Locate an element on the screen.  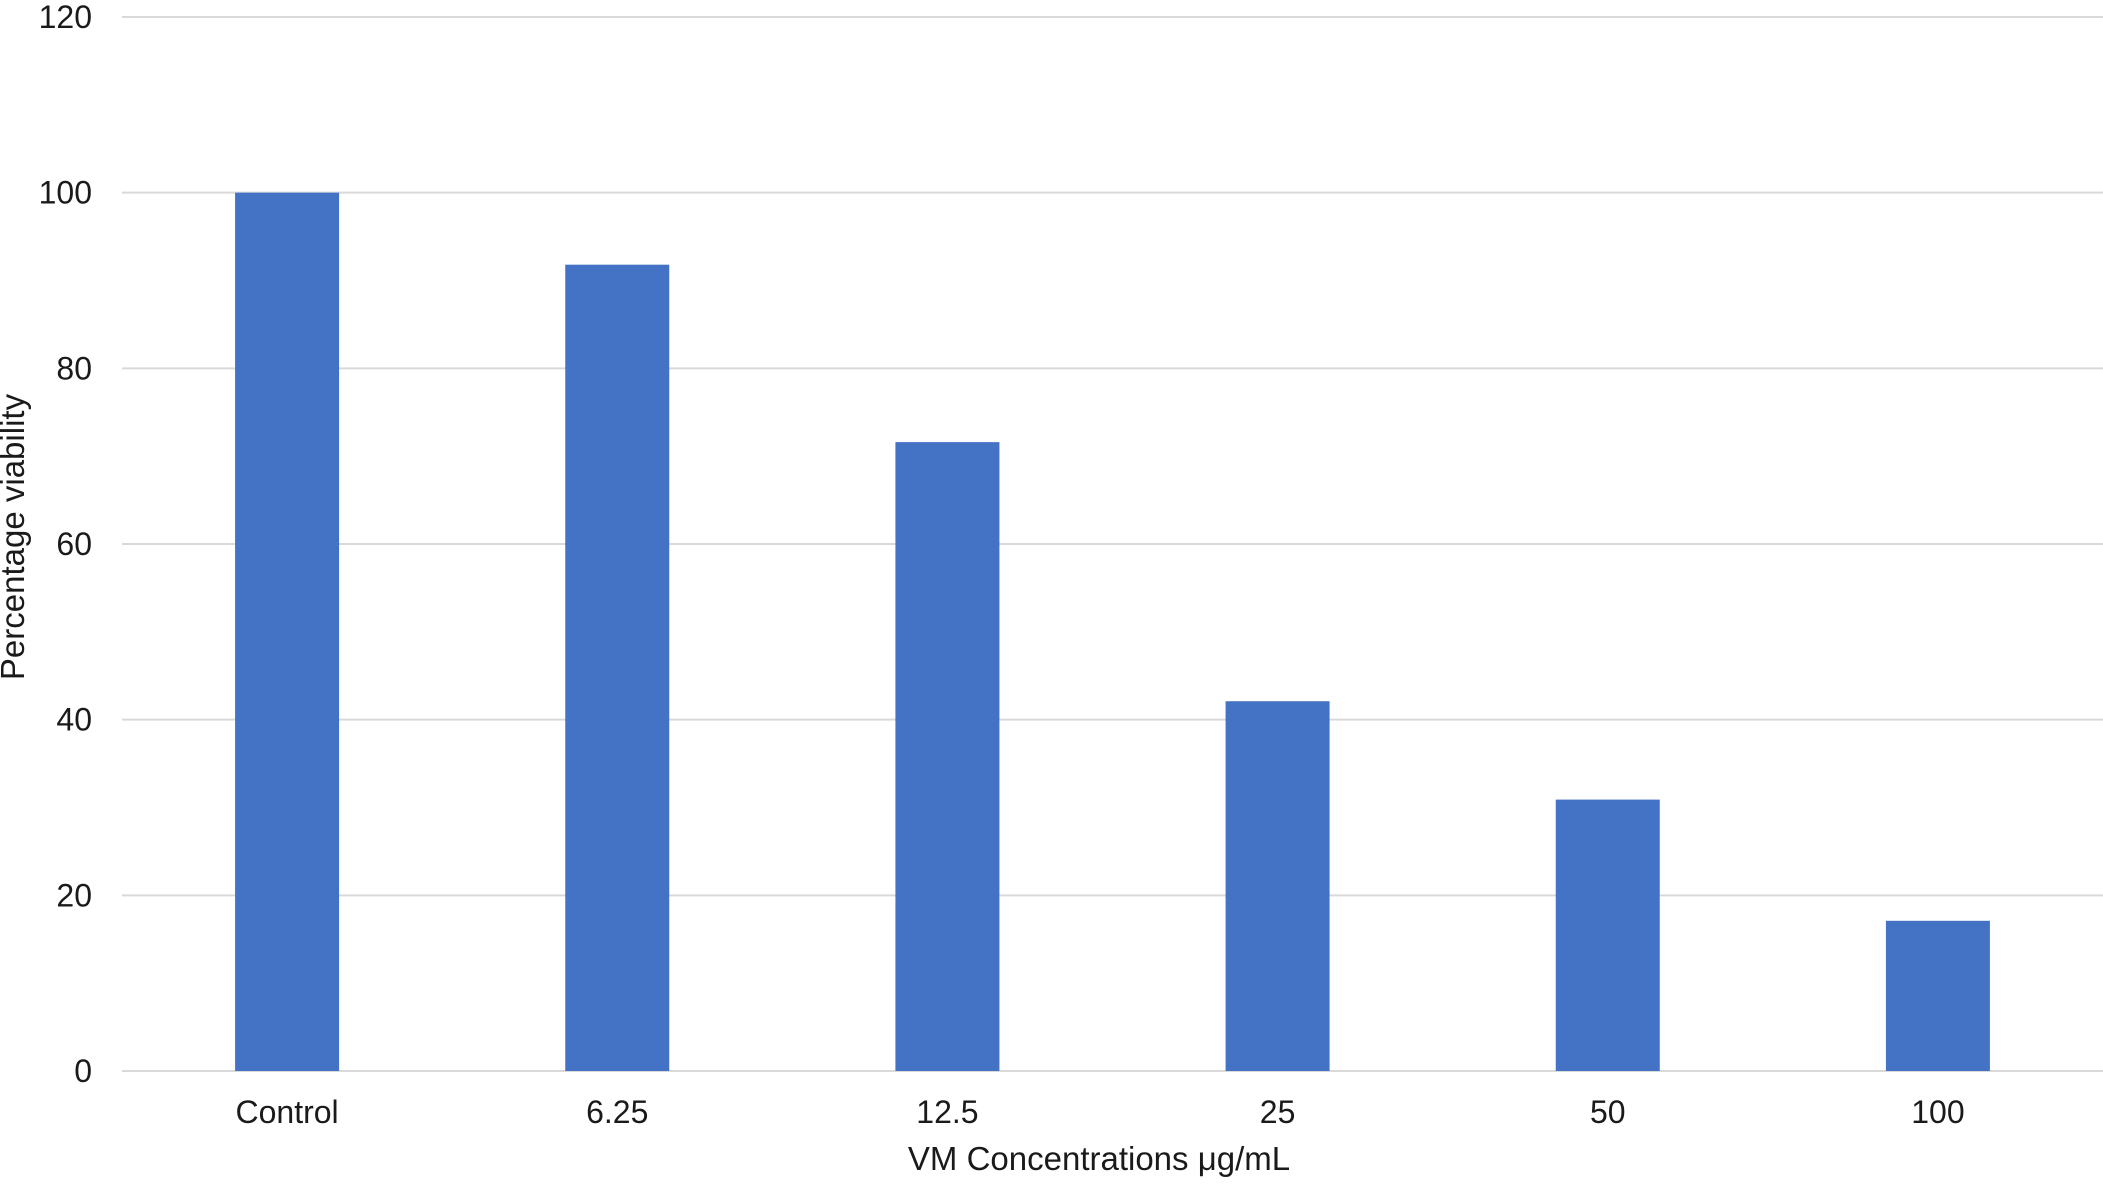
y-axis-ticks: 0 20 40 60 80 100 120 is located at coordinates (65, 544).